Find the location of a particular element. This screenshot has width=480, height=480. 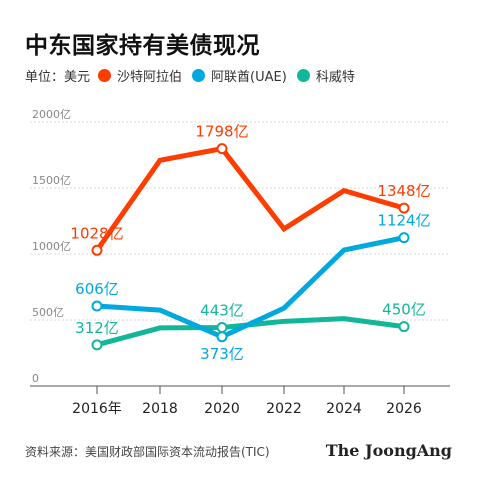

data-label: 373亿 is located at coordinates (222, 354).